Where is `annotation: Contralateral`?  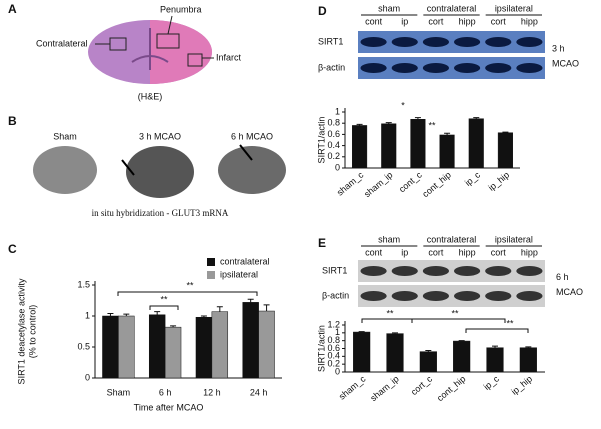 annotation: Contralateral is located at coordinates (62, 43).